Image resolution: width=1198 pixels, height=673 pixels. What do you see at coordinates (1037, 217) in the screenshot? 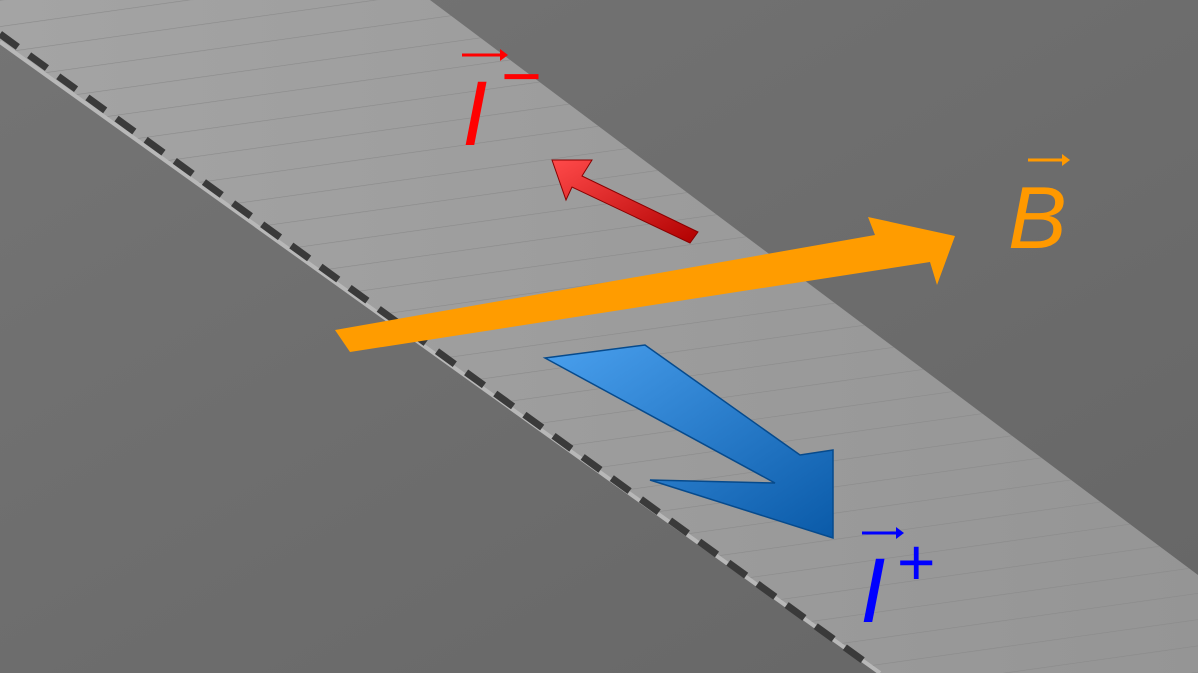
I see `label-symbol: B` at bounding box center [1037, 217].